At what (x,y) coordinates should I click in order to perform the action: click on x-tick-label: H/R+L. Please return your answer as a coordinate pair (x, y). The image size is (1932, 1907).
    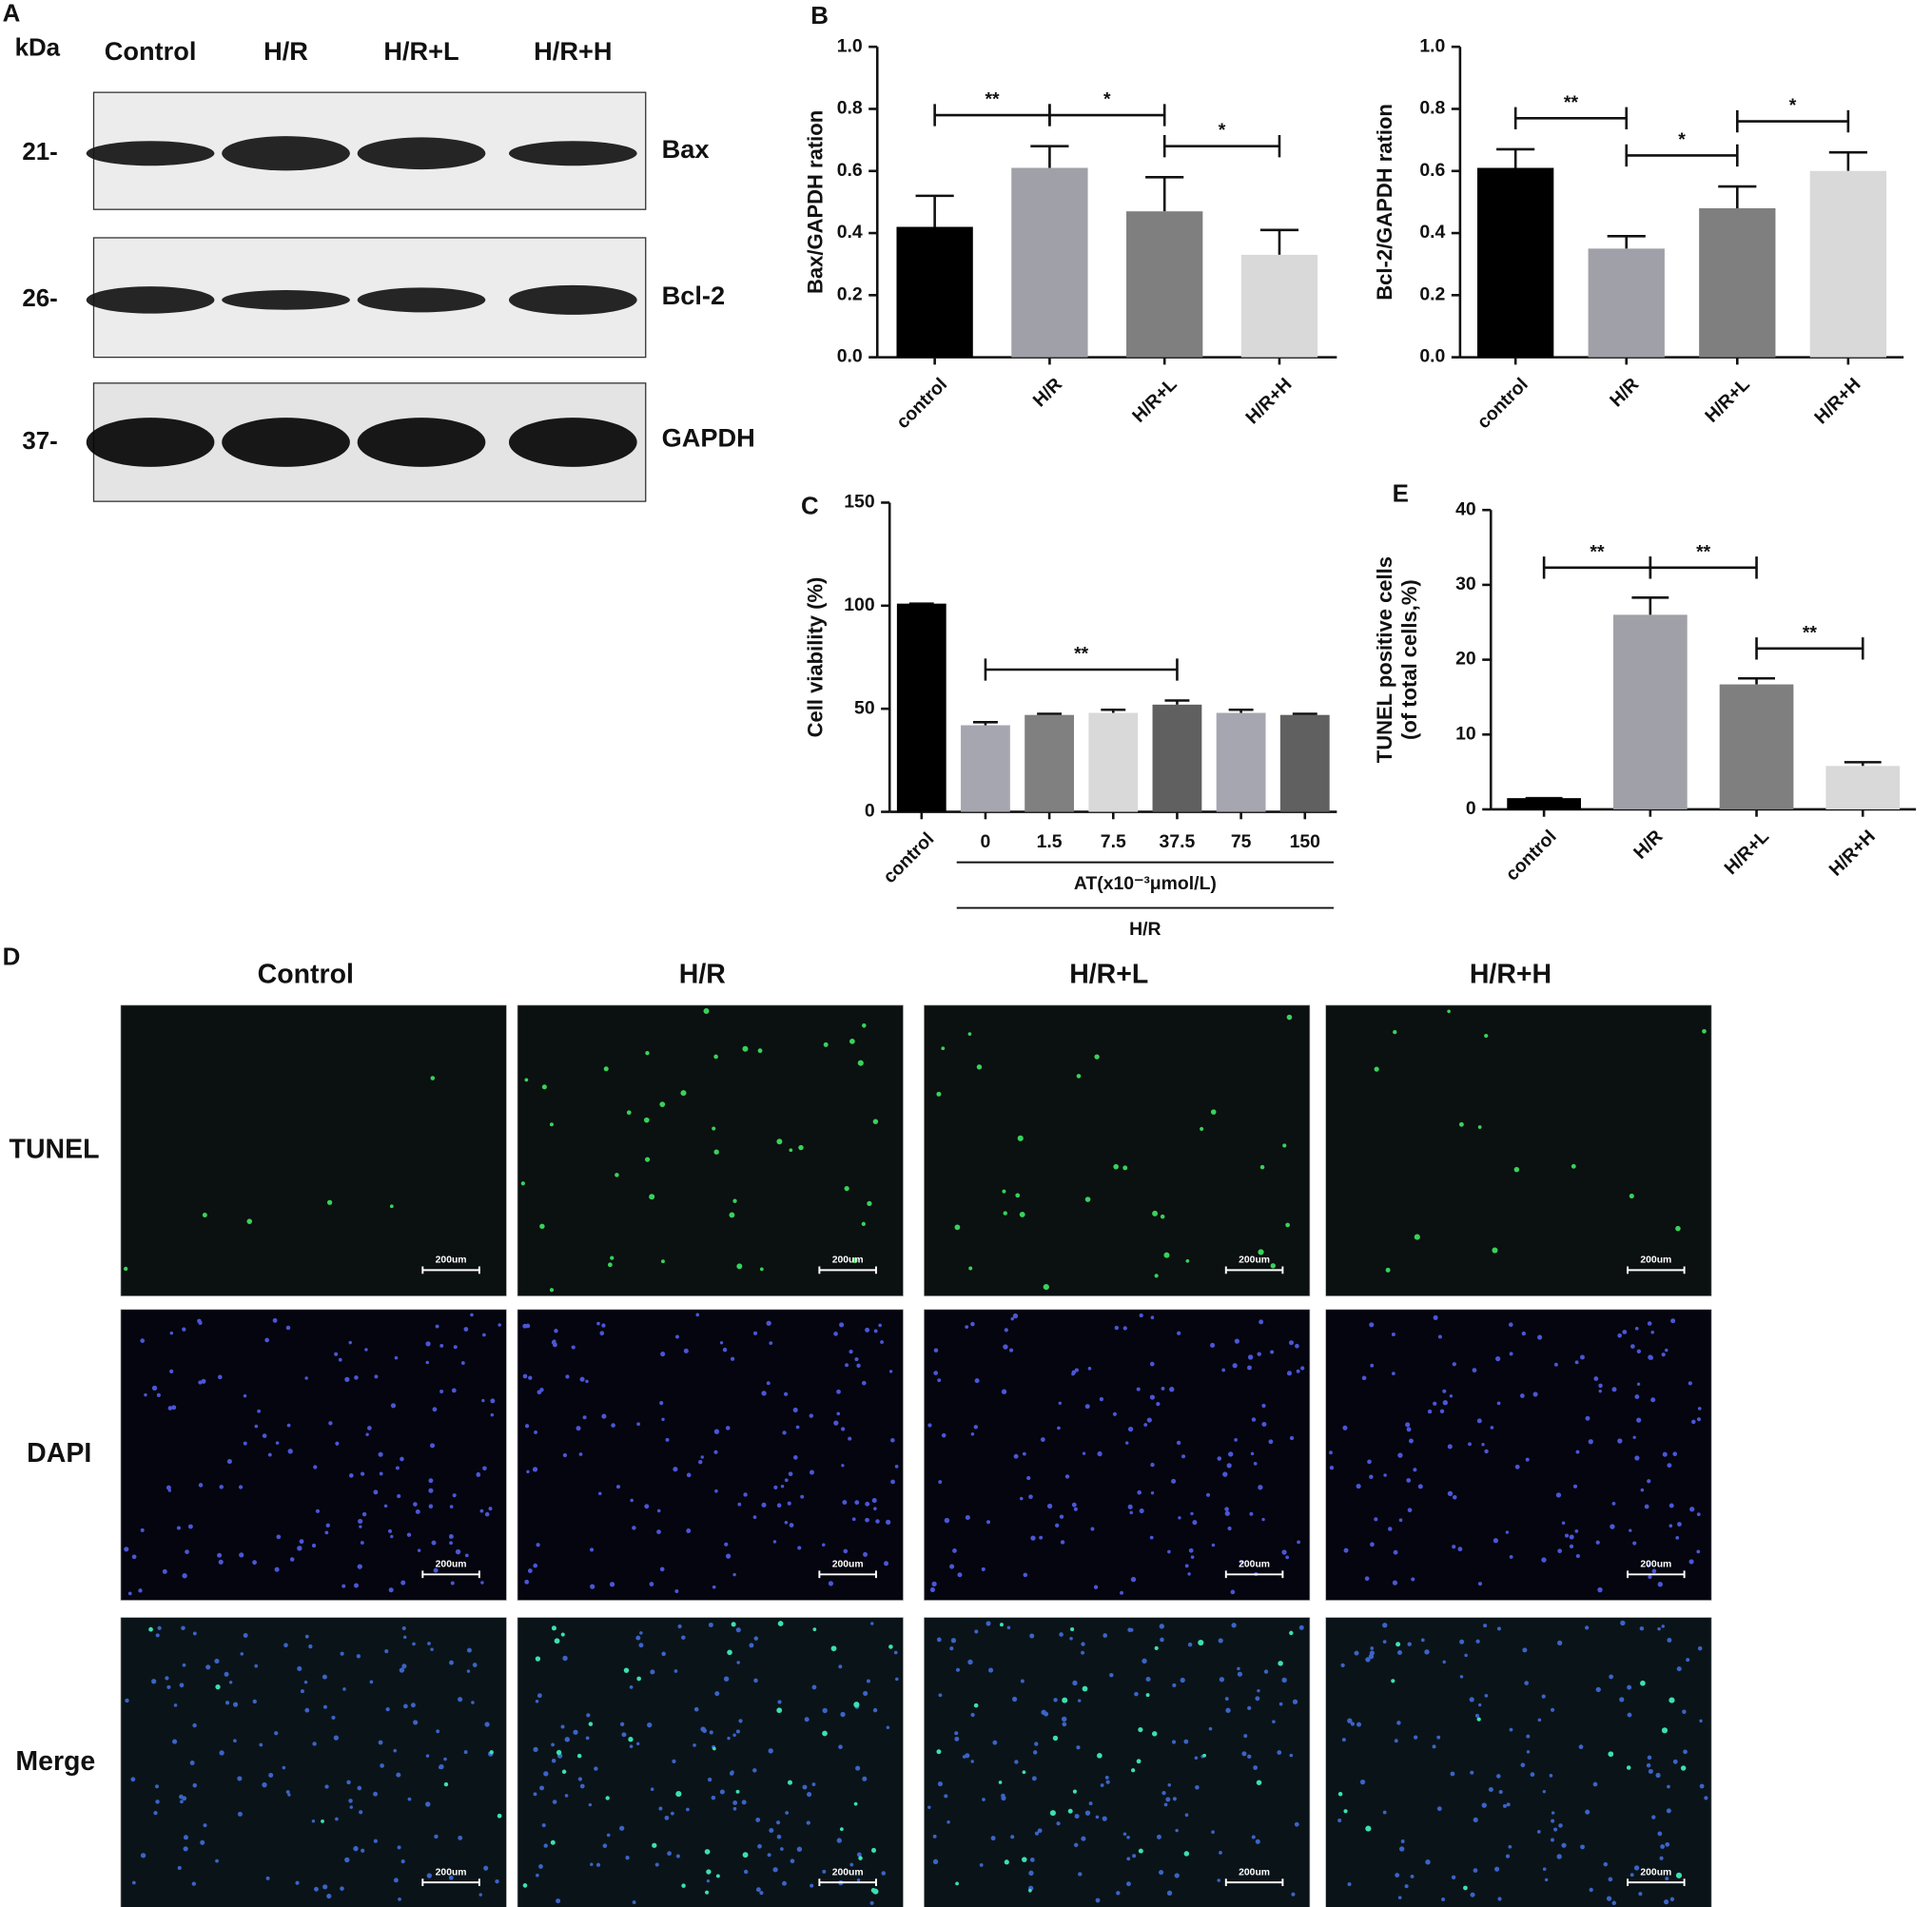
    Looking at the image, I should click on (1155, 401).